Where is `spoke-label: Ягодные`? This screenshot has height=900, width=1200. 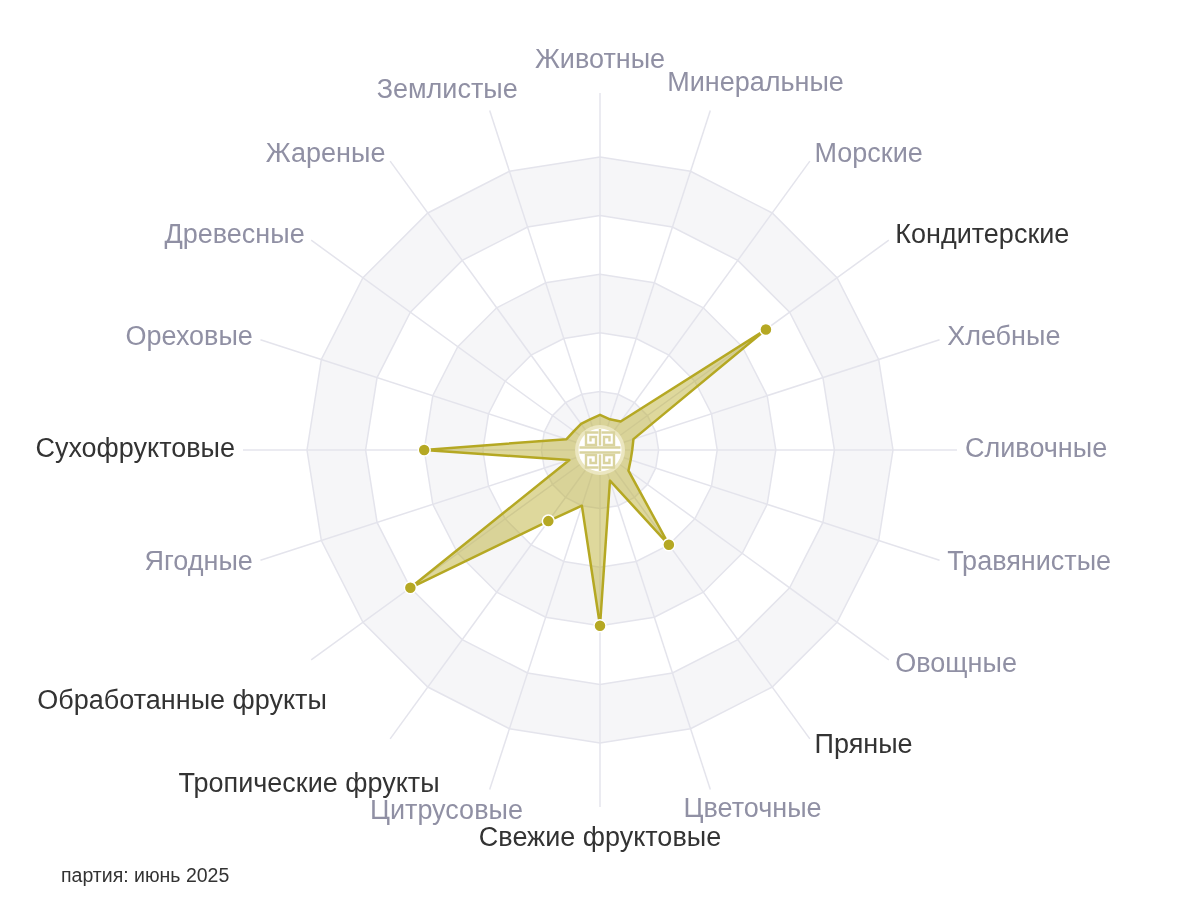
spoke-label: Ягодные is located at coordinates (198, 561).